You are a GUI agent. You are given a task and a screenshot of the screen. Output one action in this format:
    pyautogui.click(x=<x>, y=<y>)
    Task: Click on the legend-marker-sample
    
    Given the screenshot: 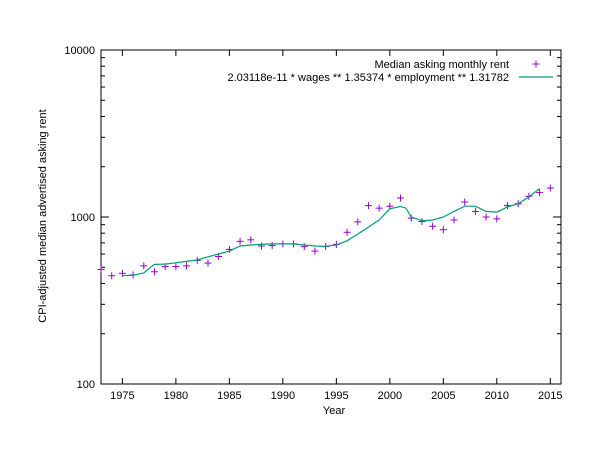 What is the action you would take?
    pyautogui.click(x=536, y=64)
    